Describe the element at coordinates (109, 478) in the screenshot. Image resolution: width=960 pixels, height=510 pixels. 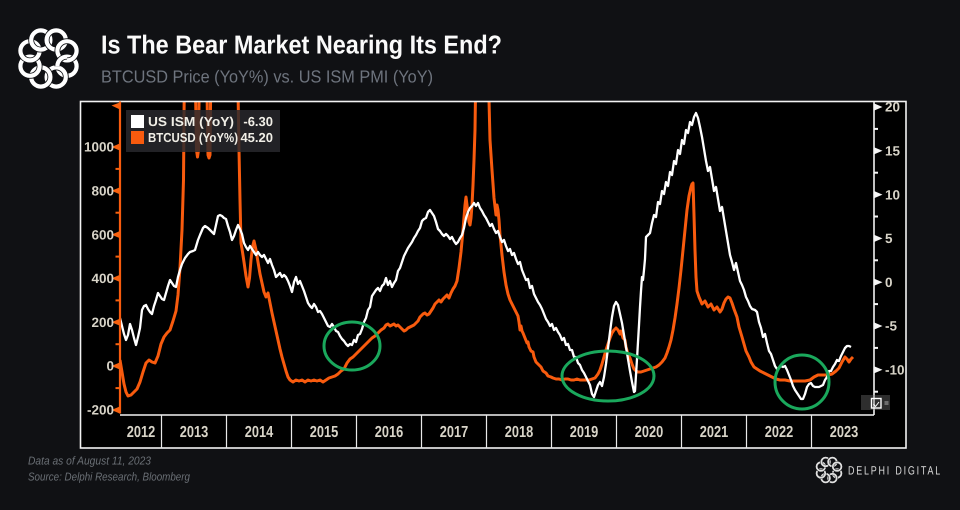
I see `svg-text:Source: Delphi Research, Bloom: Source: Delphi Research, Bloomberg` at that location.